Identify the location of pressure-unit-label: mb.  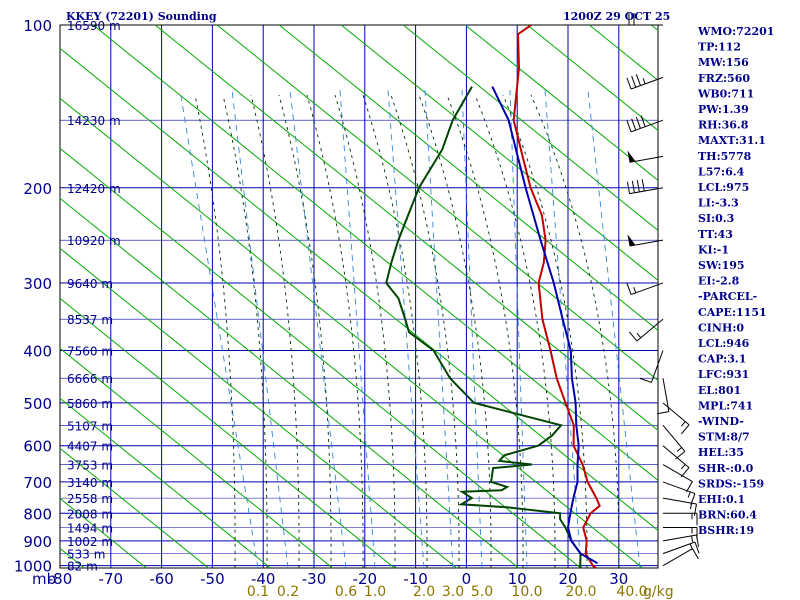
(44, 579).